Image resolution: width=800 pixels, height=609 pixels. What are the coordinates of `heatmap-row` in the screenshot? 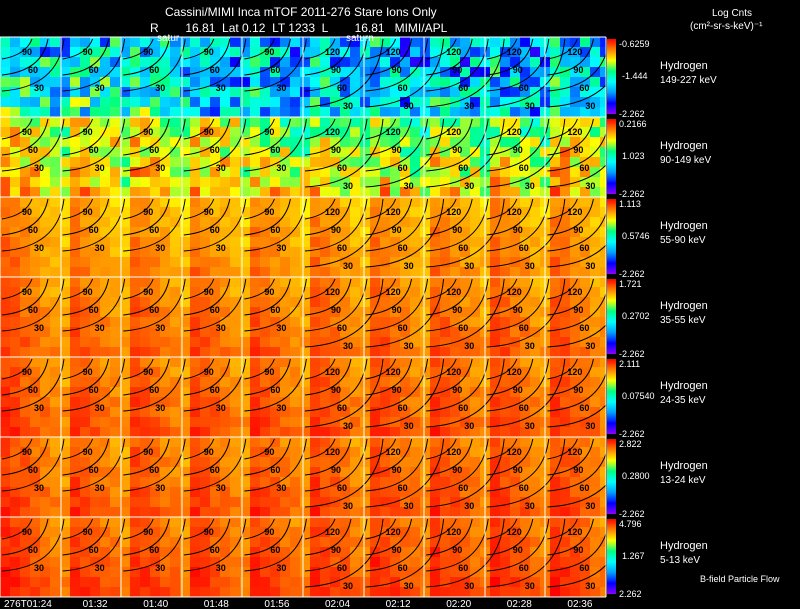 It's located at (303, 557).